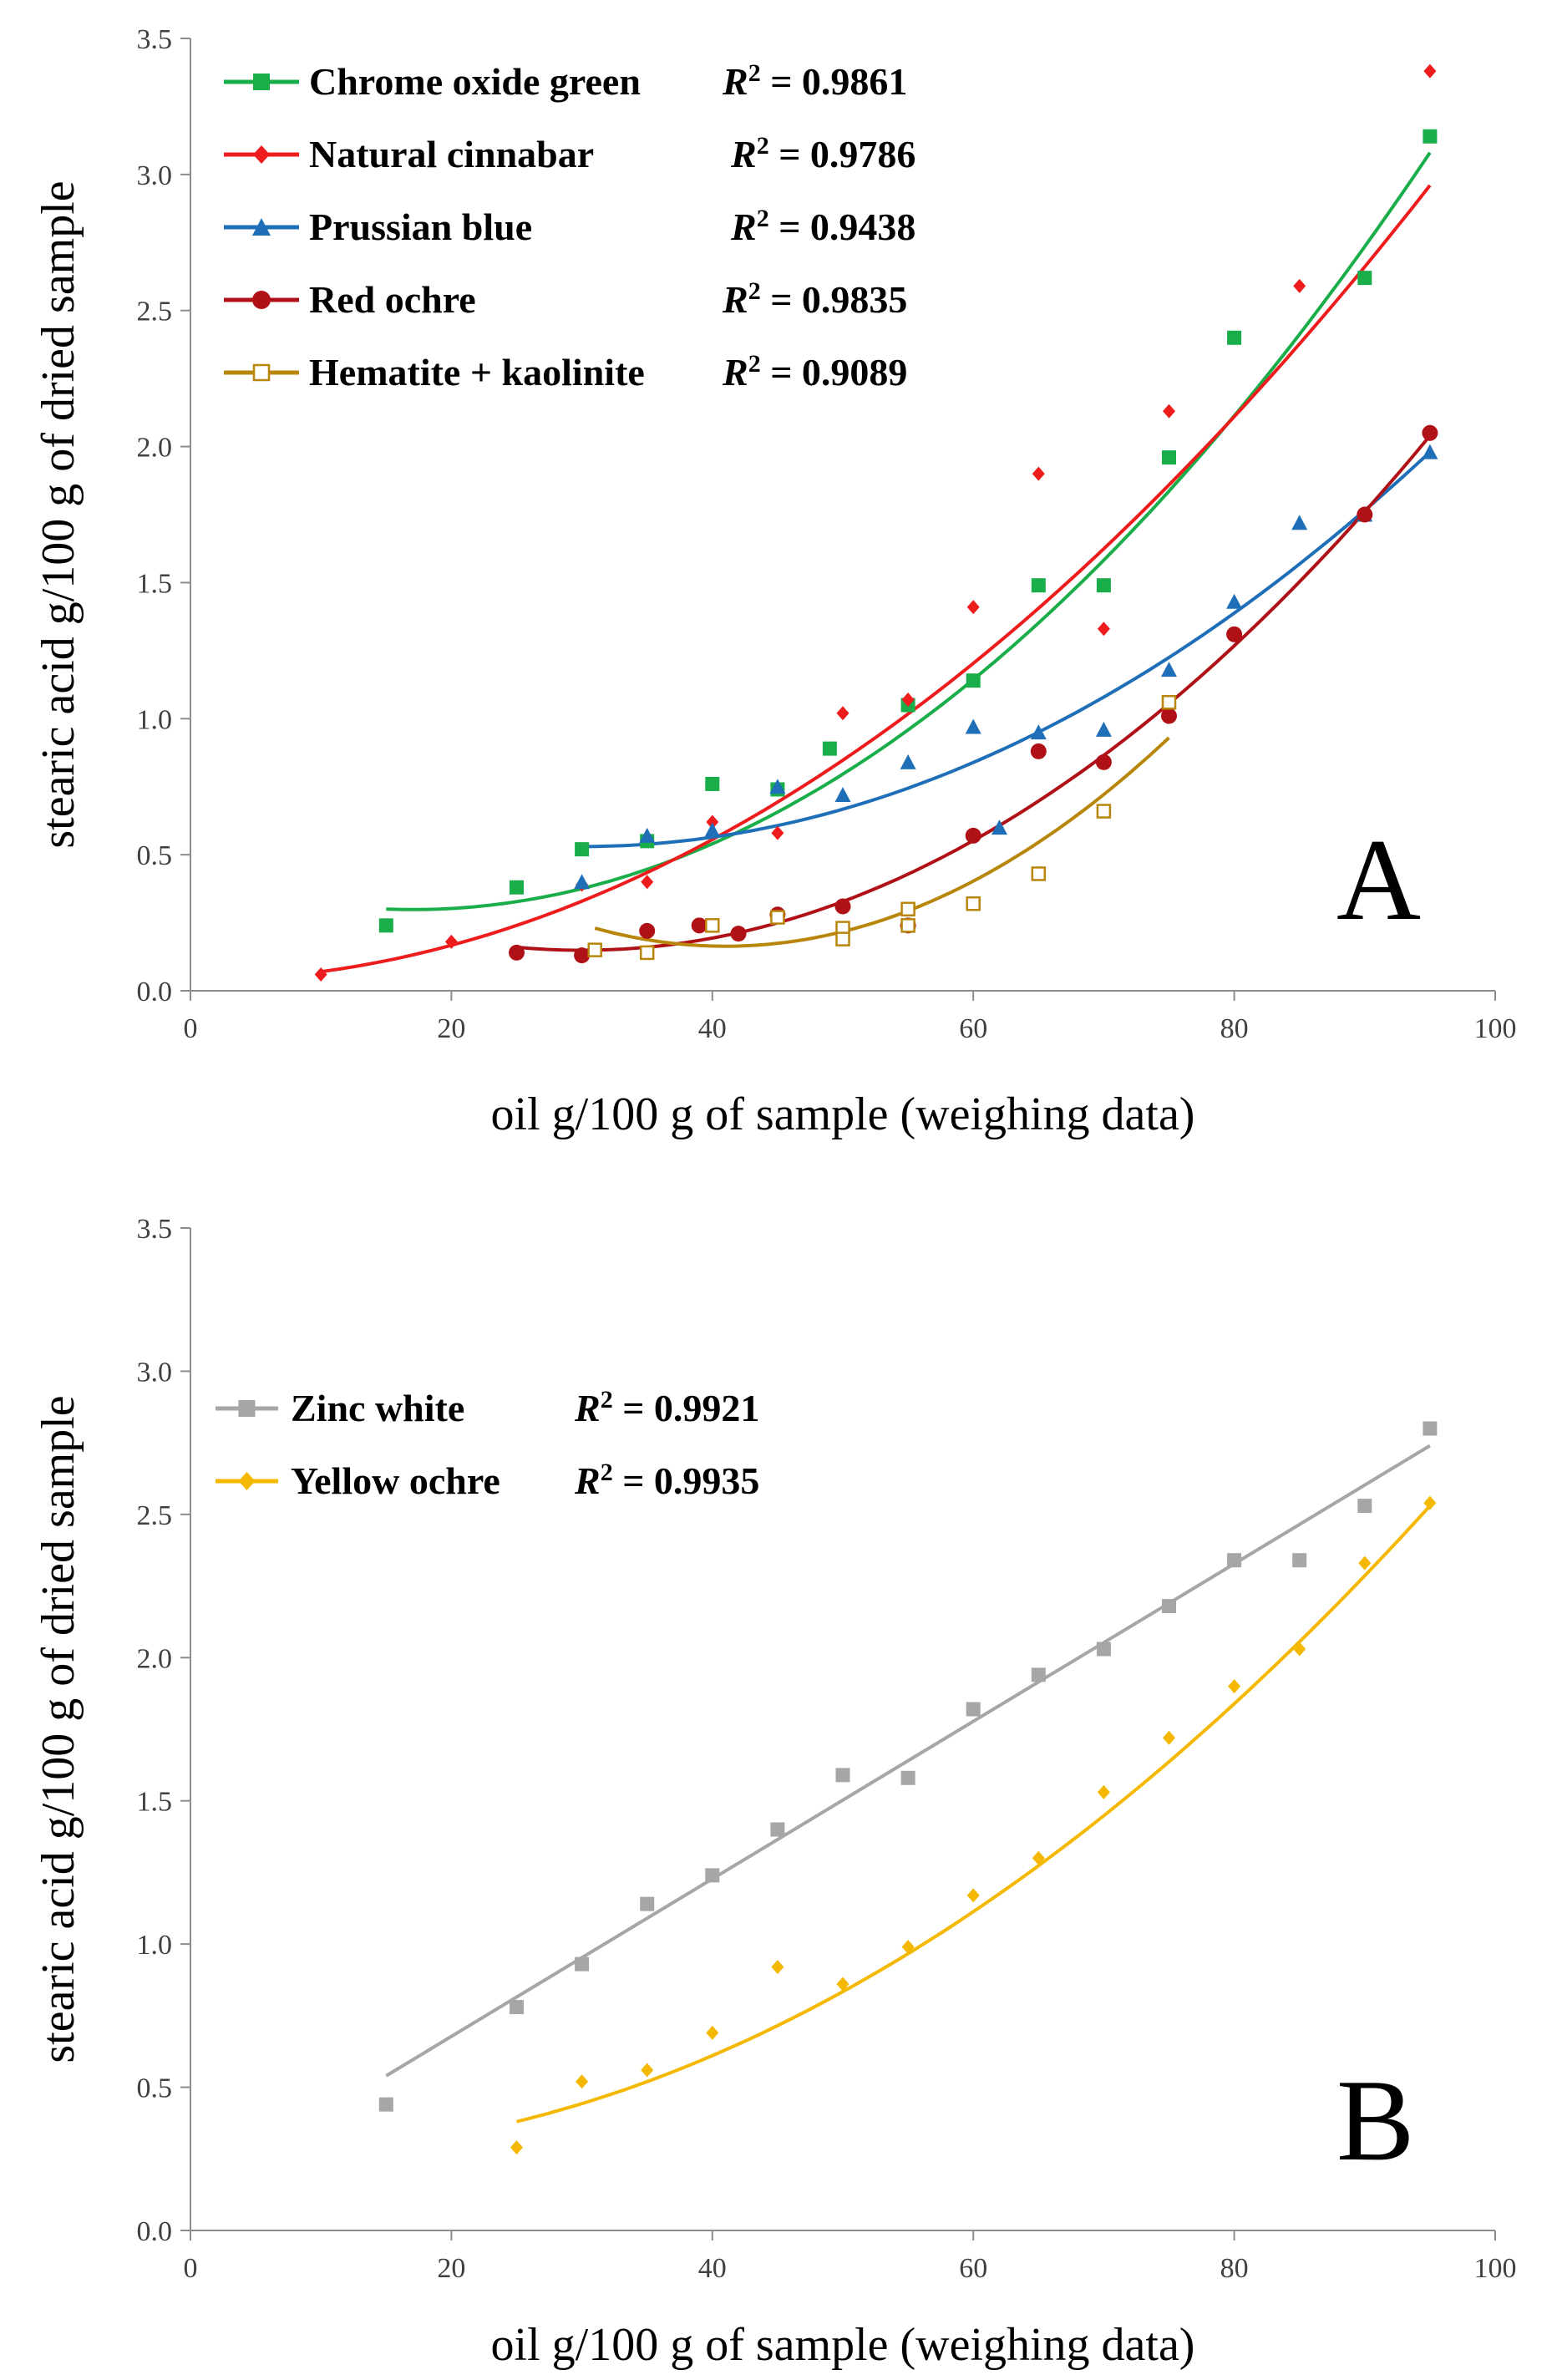 Image resolution: width=1557 pixels, height=2380 pixels. What do you see at coordinates (451, 2268) in the screenshot?
I see `panel-b-x-tick-label: 20` at bounding box center [451, 2268].